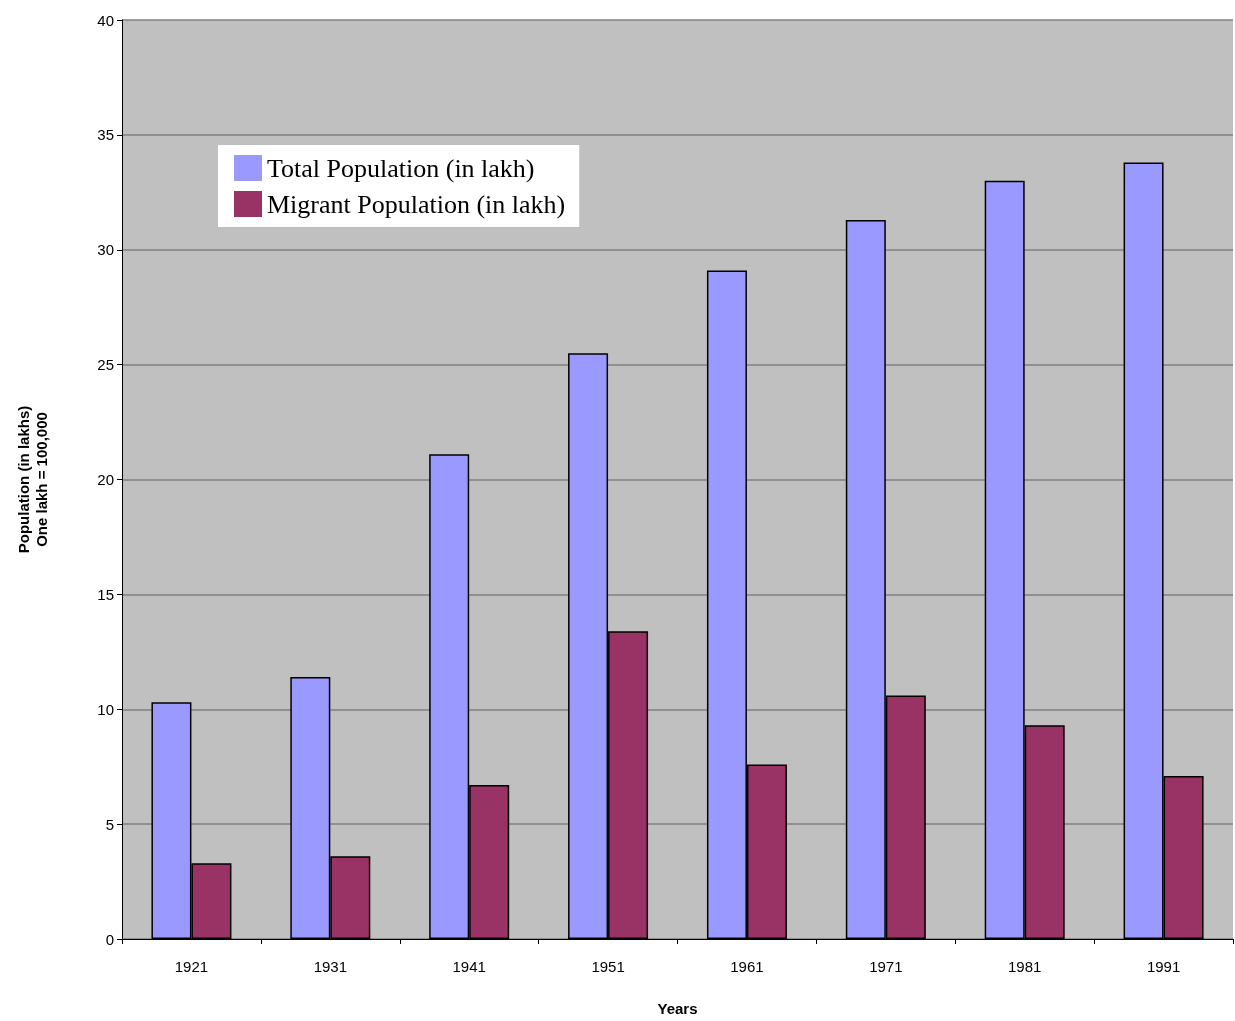 This screenshot has height=1021, width=1235. Describe the element at coordinates (401, 168) in the screenshot. I see `legend-label: Total Population (in lakh)` at that location.